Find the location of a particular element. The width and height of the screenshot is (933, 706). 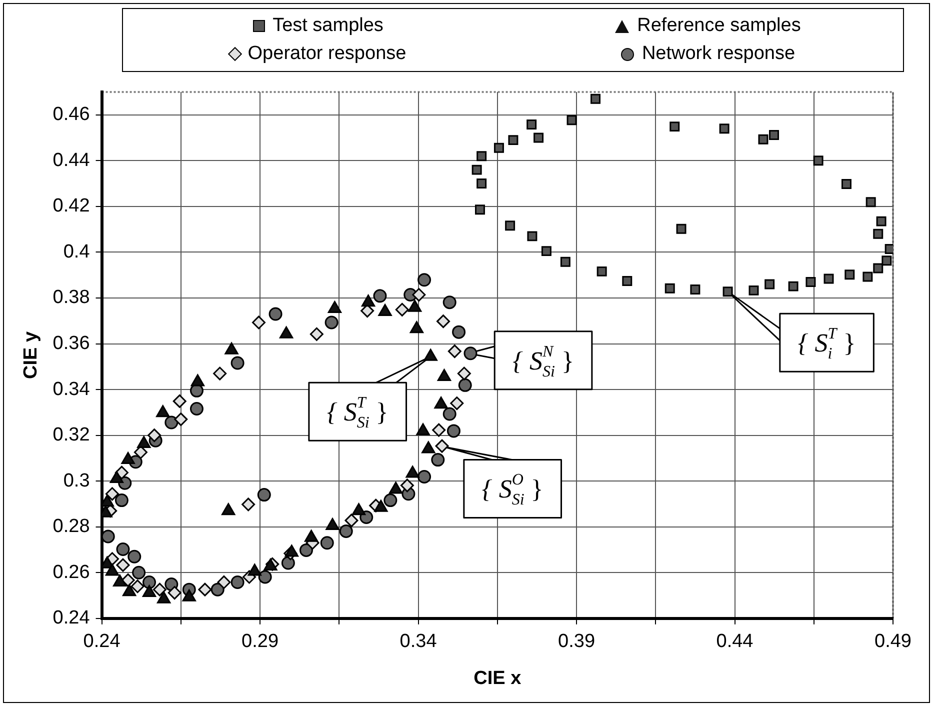

y-tick-label: 0.24 is located at coordinates (71, 618).